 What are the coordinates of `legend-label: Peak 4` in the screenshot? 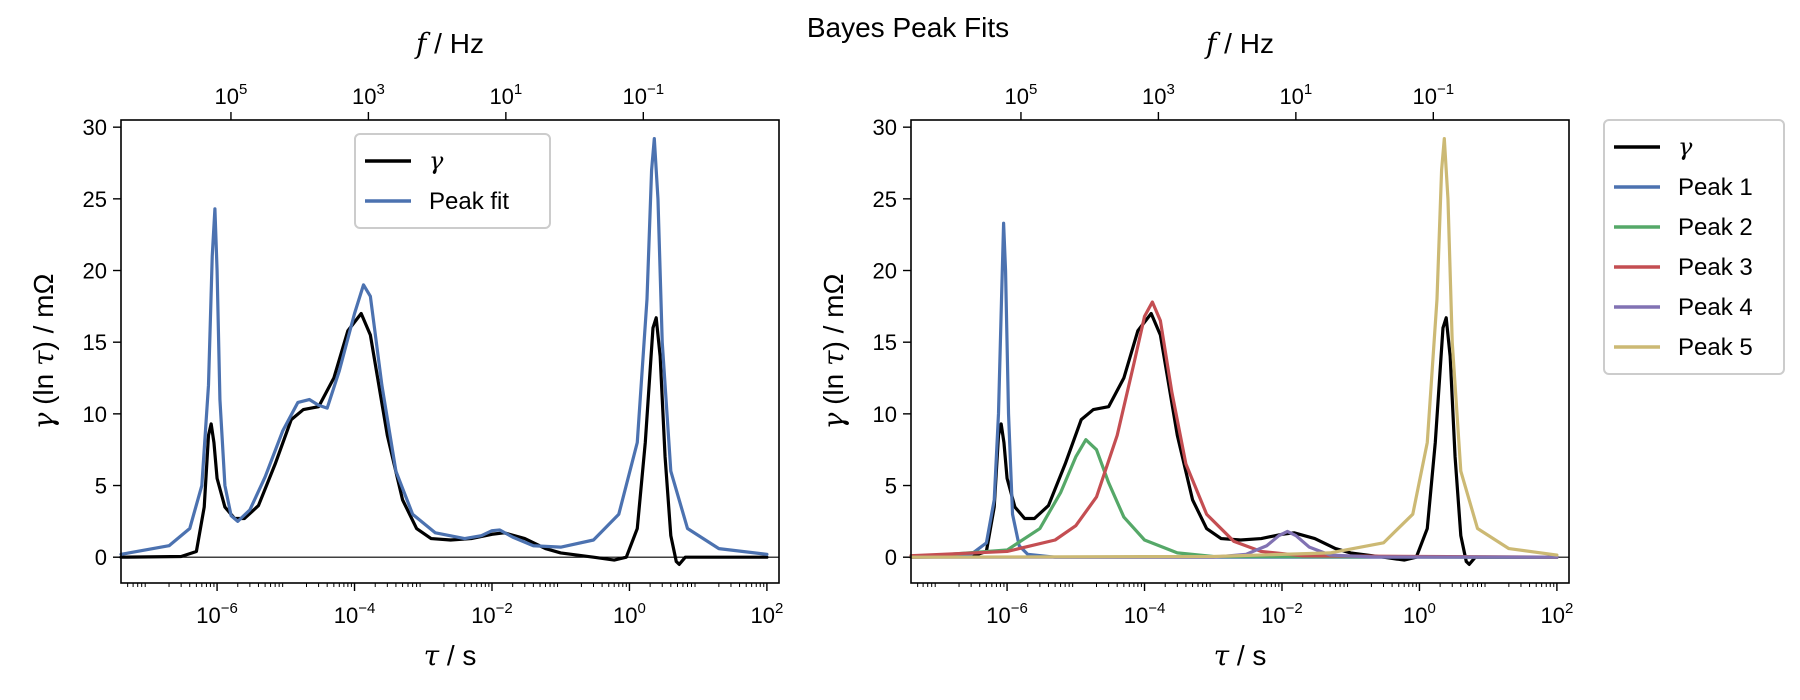 It's located at (1715, 307).